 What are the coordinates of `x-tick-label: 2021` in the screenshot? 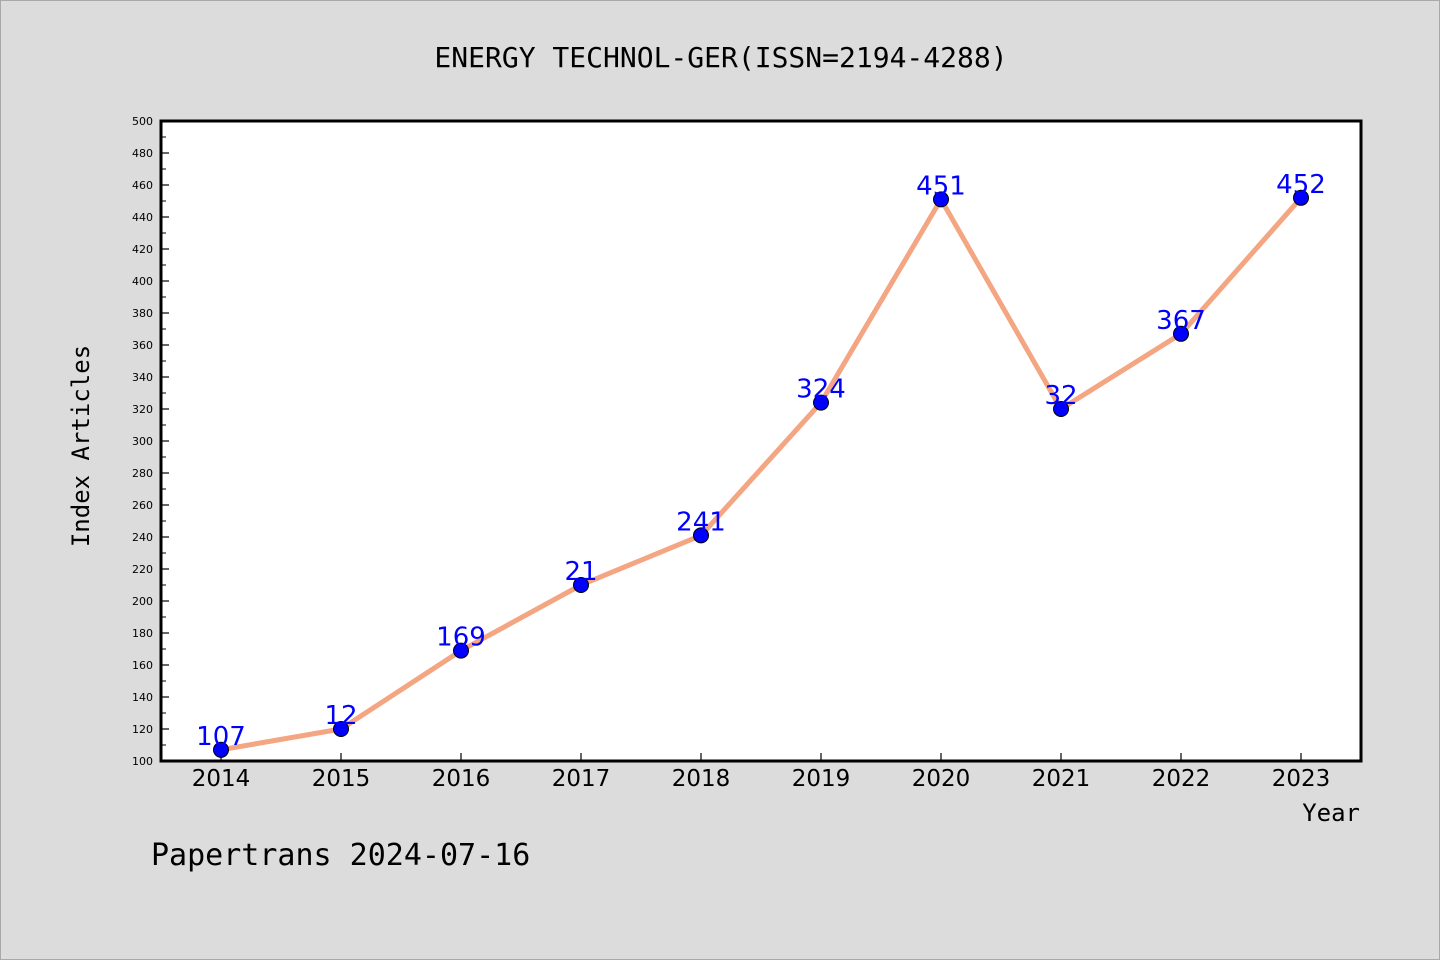 It's located at (1061, 779).